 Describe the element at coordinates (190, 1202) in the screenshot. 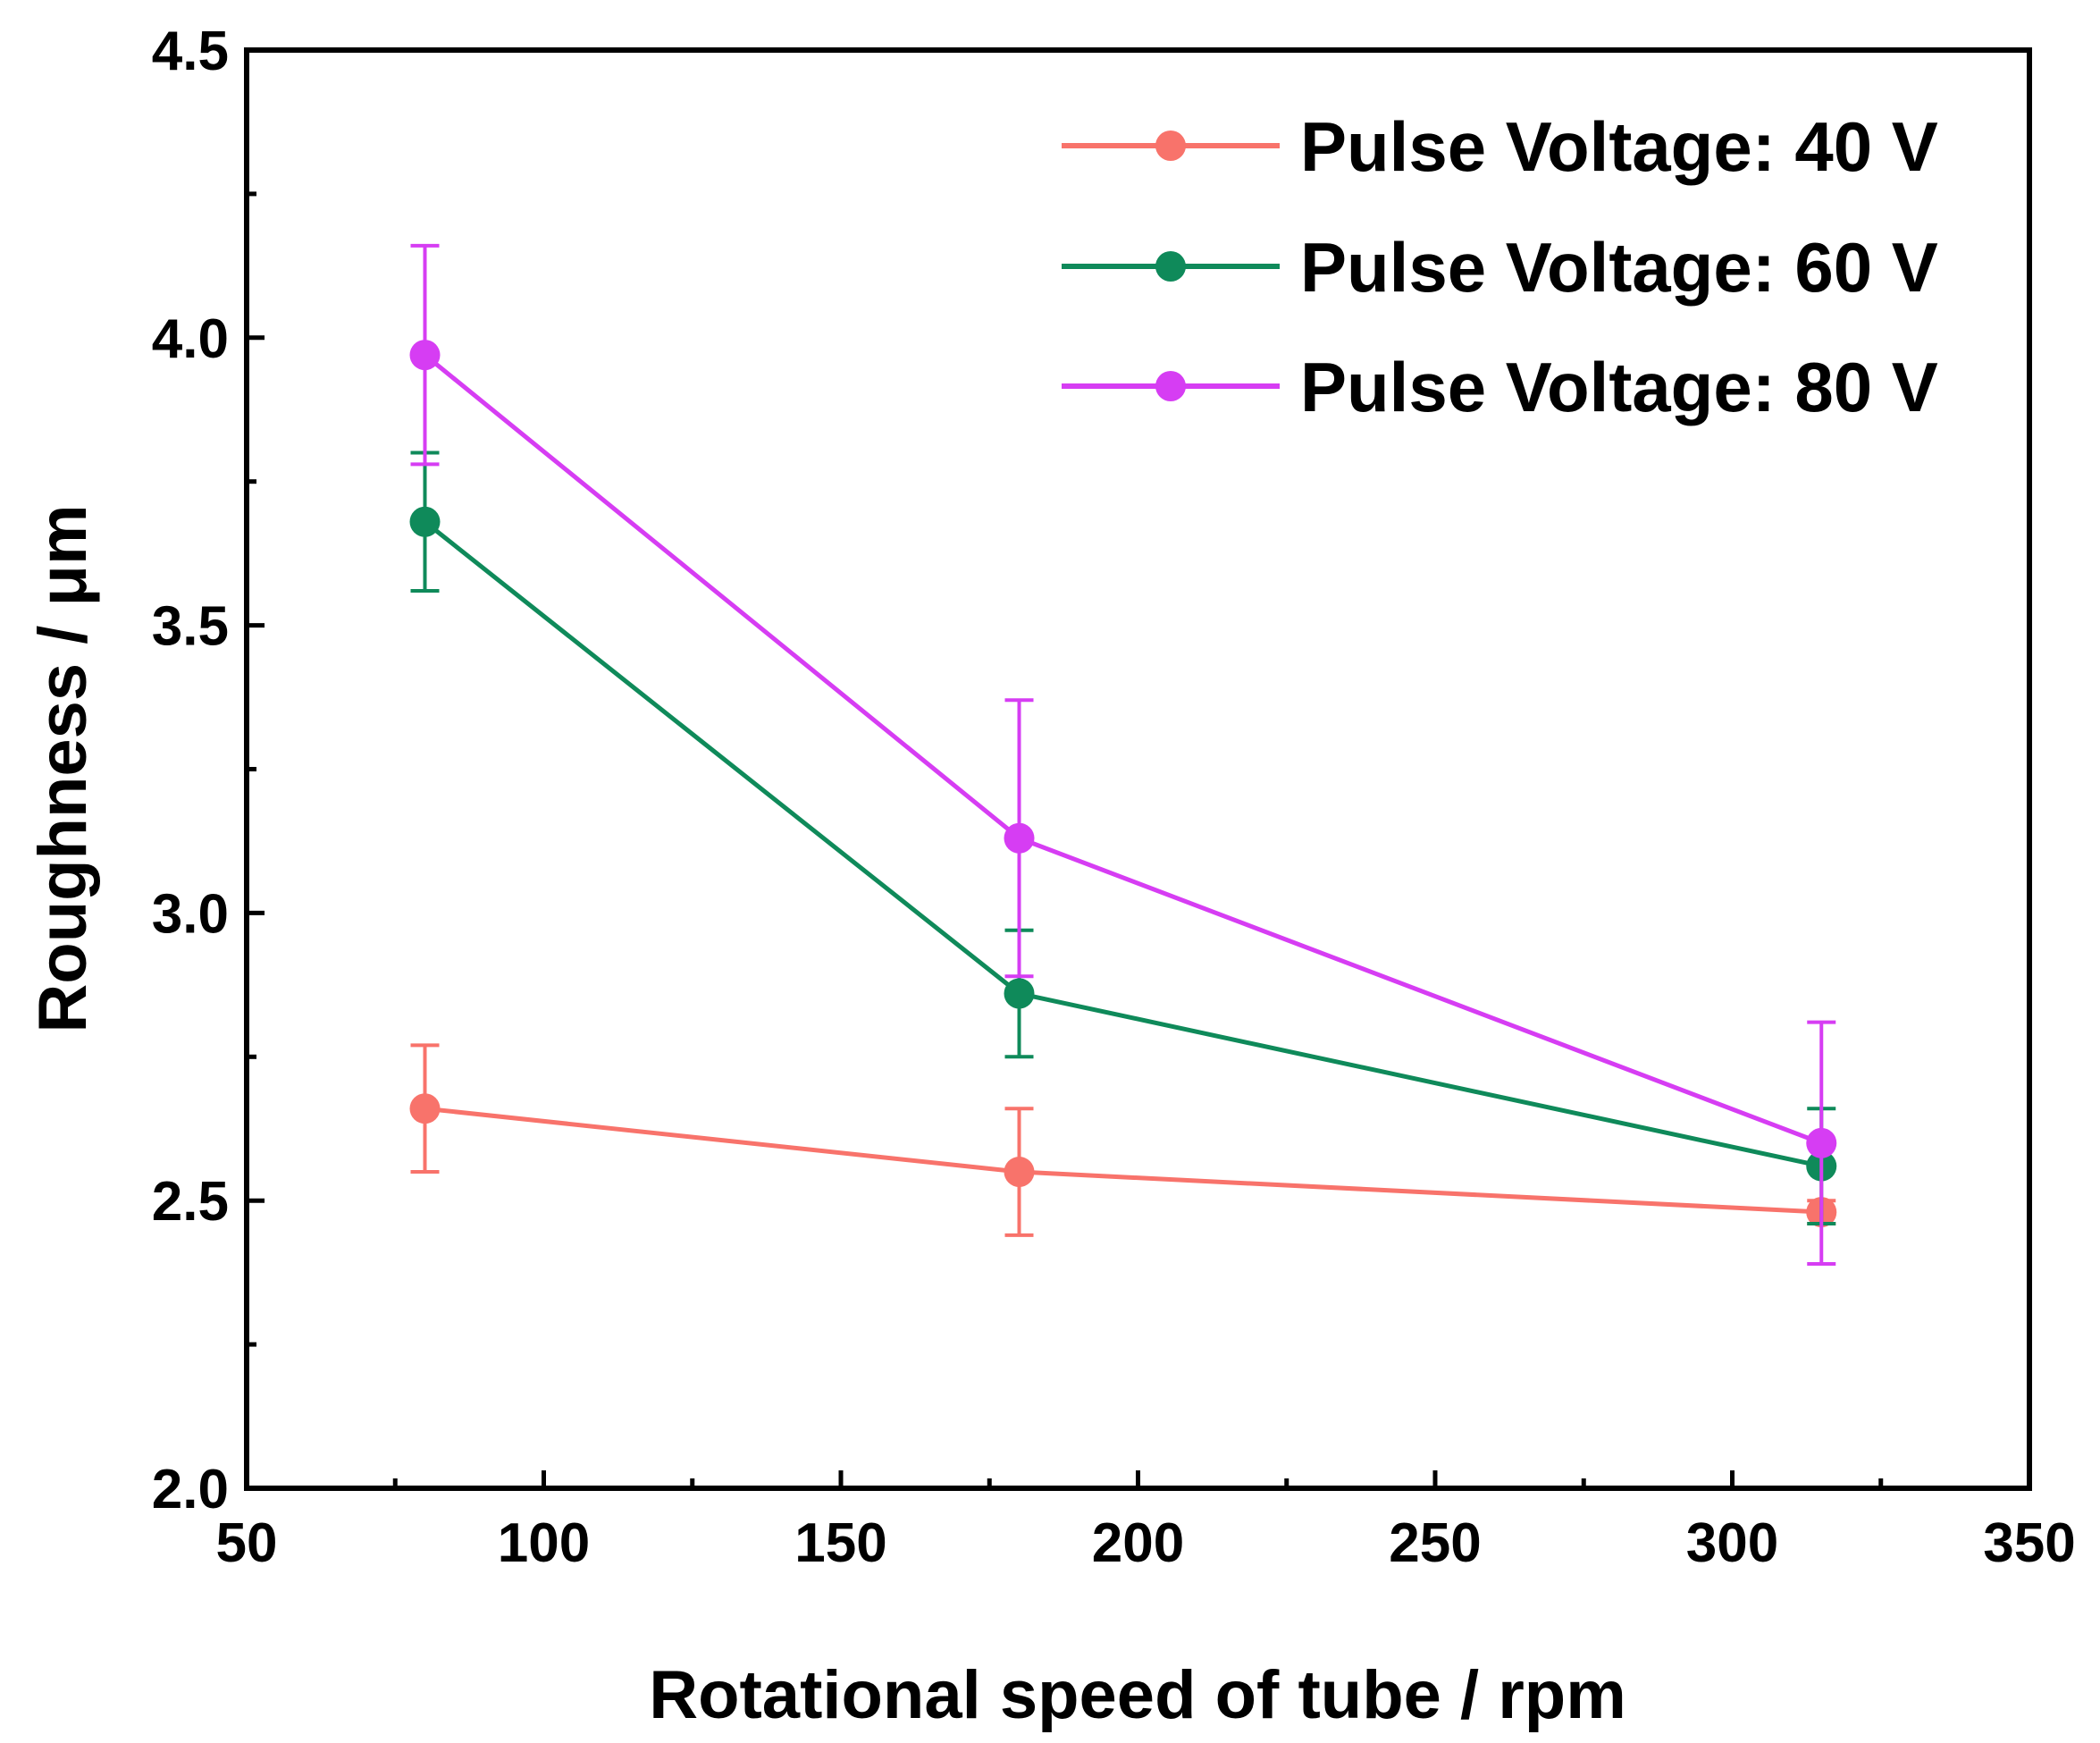

I see `y-tick-label: 2.5` at that location.